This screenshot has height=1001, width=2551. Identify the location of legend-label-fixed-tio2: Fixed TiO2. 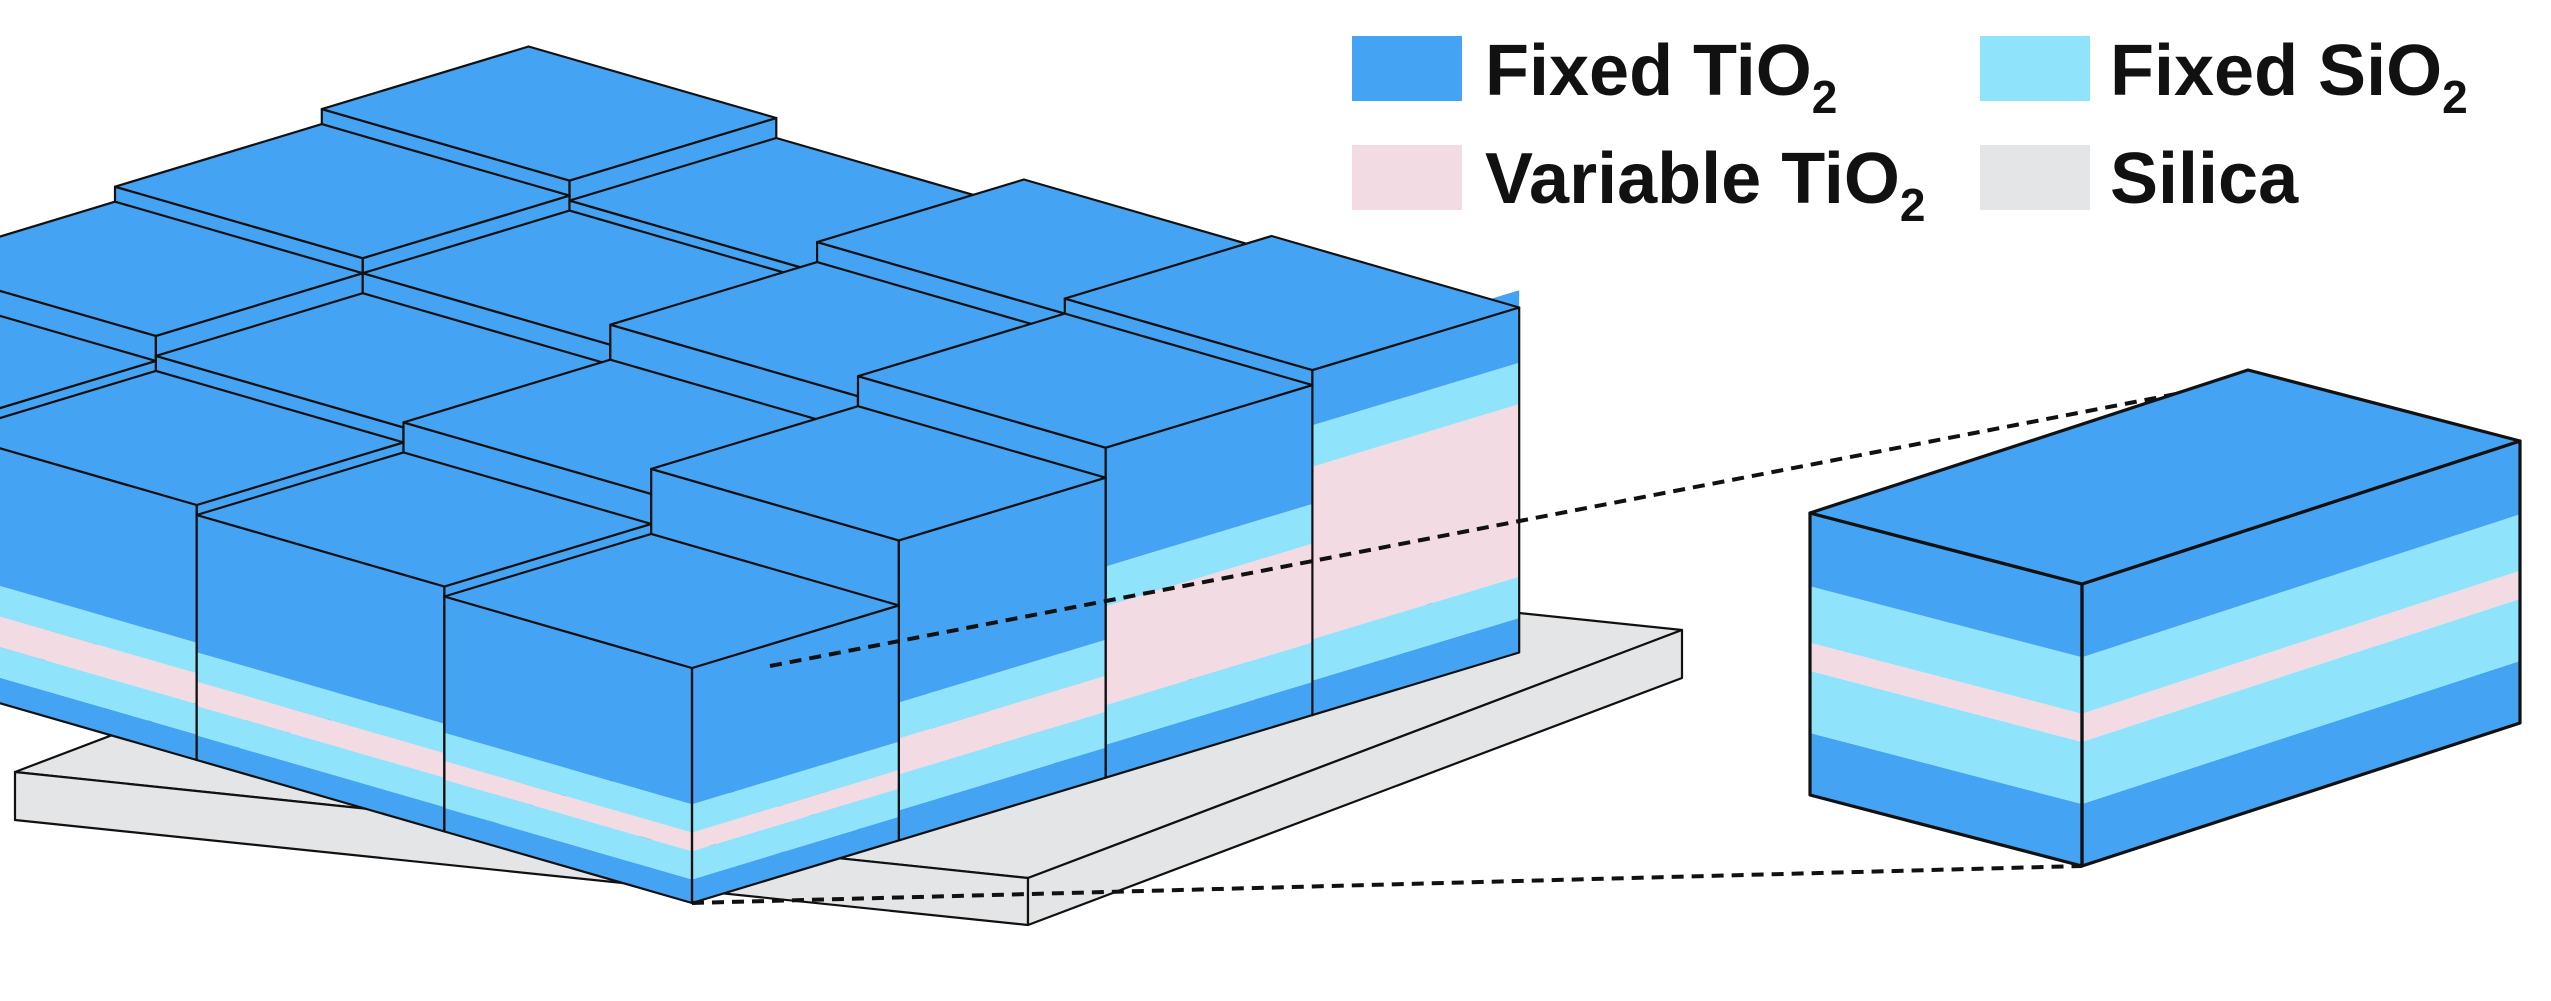
(1661, 77).